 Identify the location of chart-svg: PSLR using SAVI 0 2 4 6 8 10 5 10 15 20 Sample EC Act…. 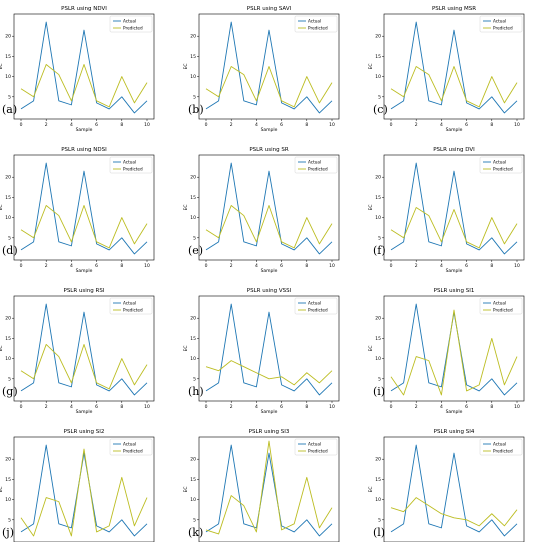
(261, 69).